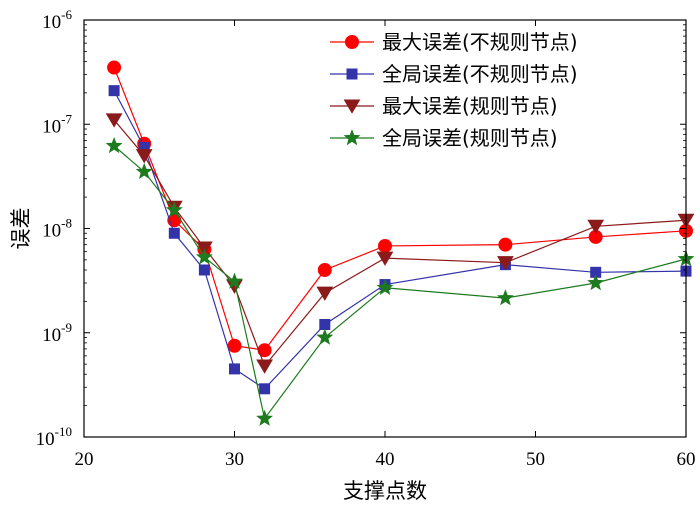  What do you see at coordinates (21, 229) in the screenshot?
I see `y-axis-title: 误差` at bounding box center [21, 229].